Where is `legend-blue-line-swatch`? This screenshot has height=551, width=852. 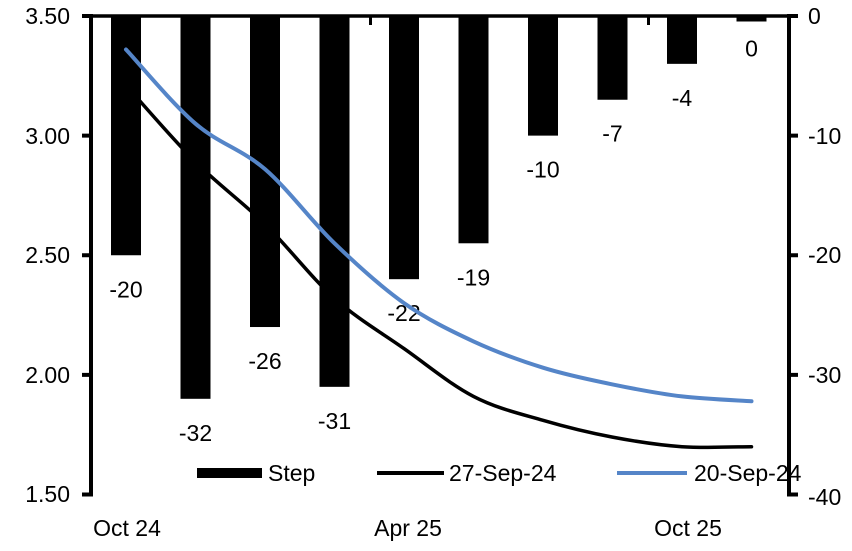 legend-blue-line-swatch is located at coordinates (652, 473).